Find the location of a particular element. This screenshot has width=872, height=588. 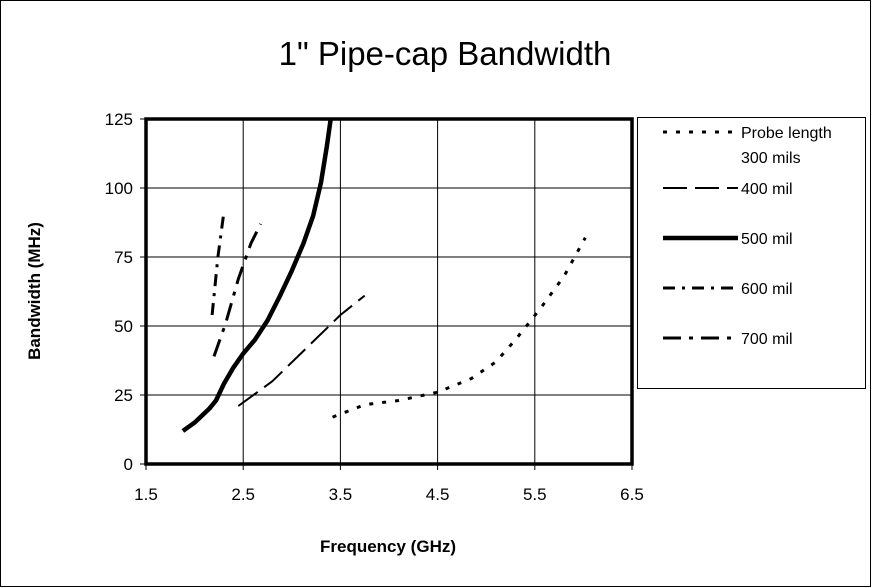

y-tick-label: 50 is located at coordinates (123, 326).